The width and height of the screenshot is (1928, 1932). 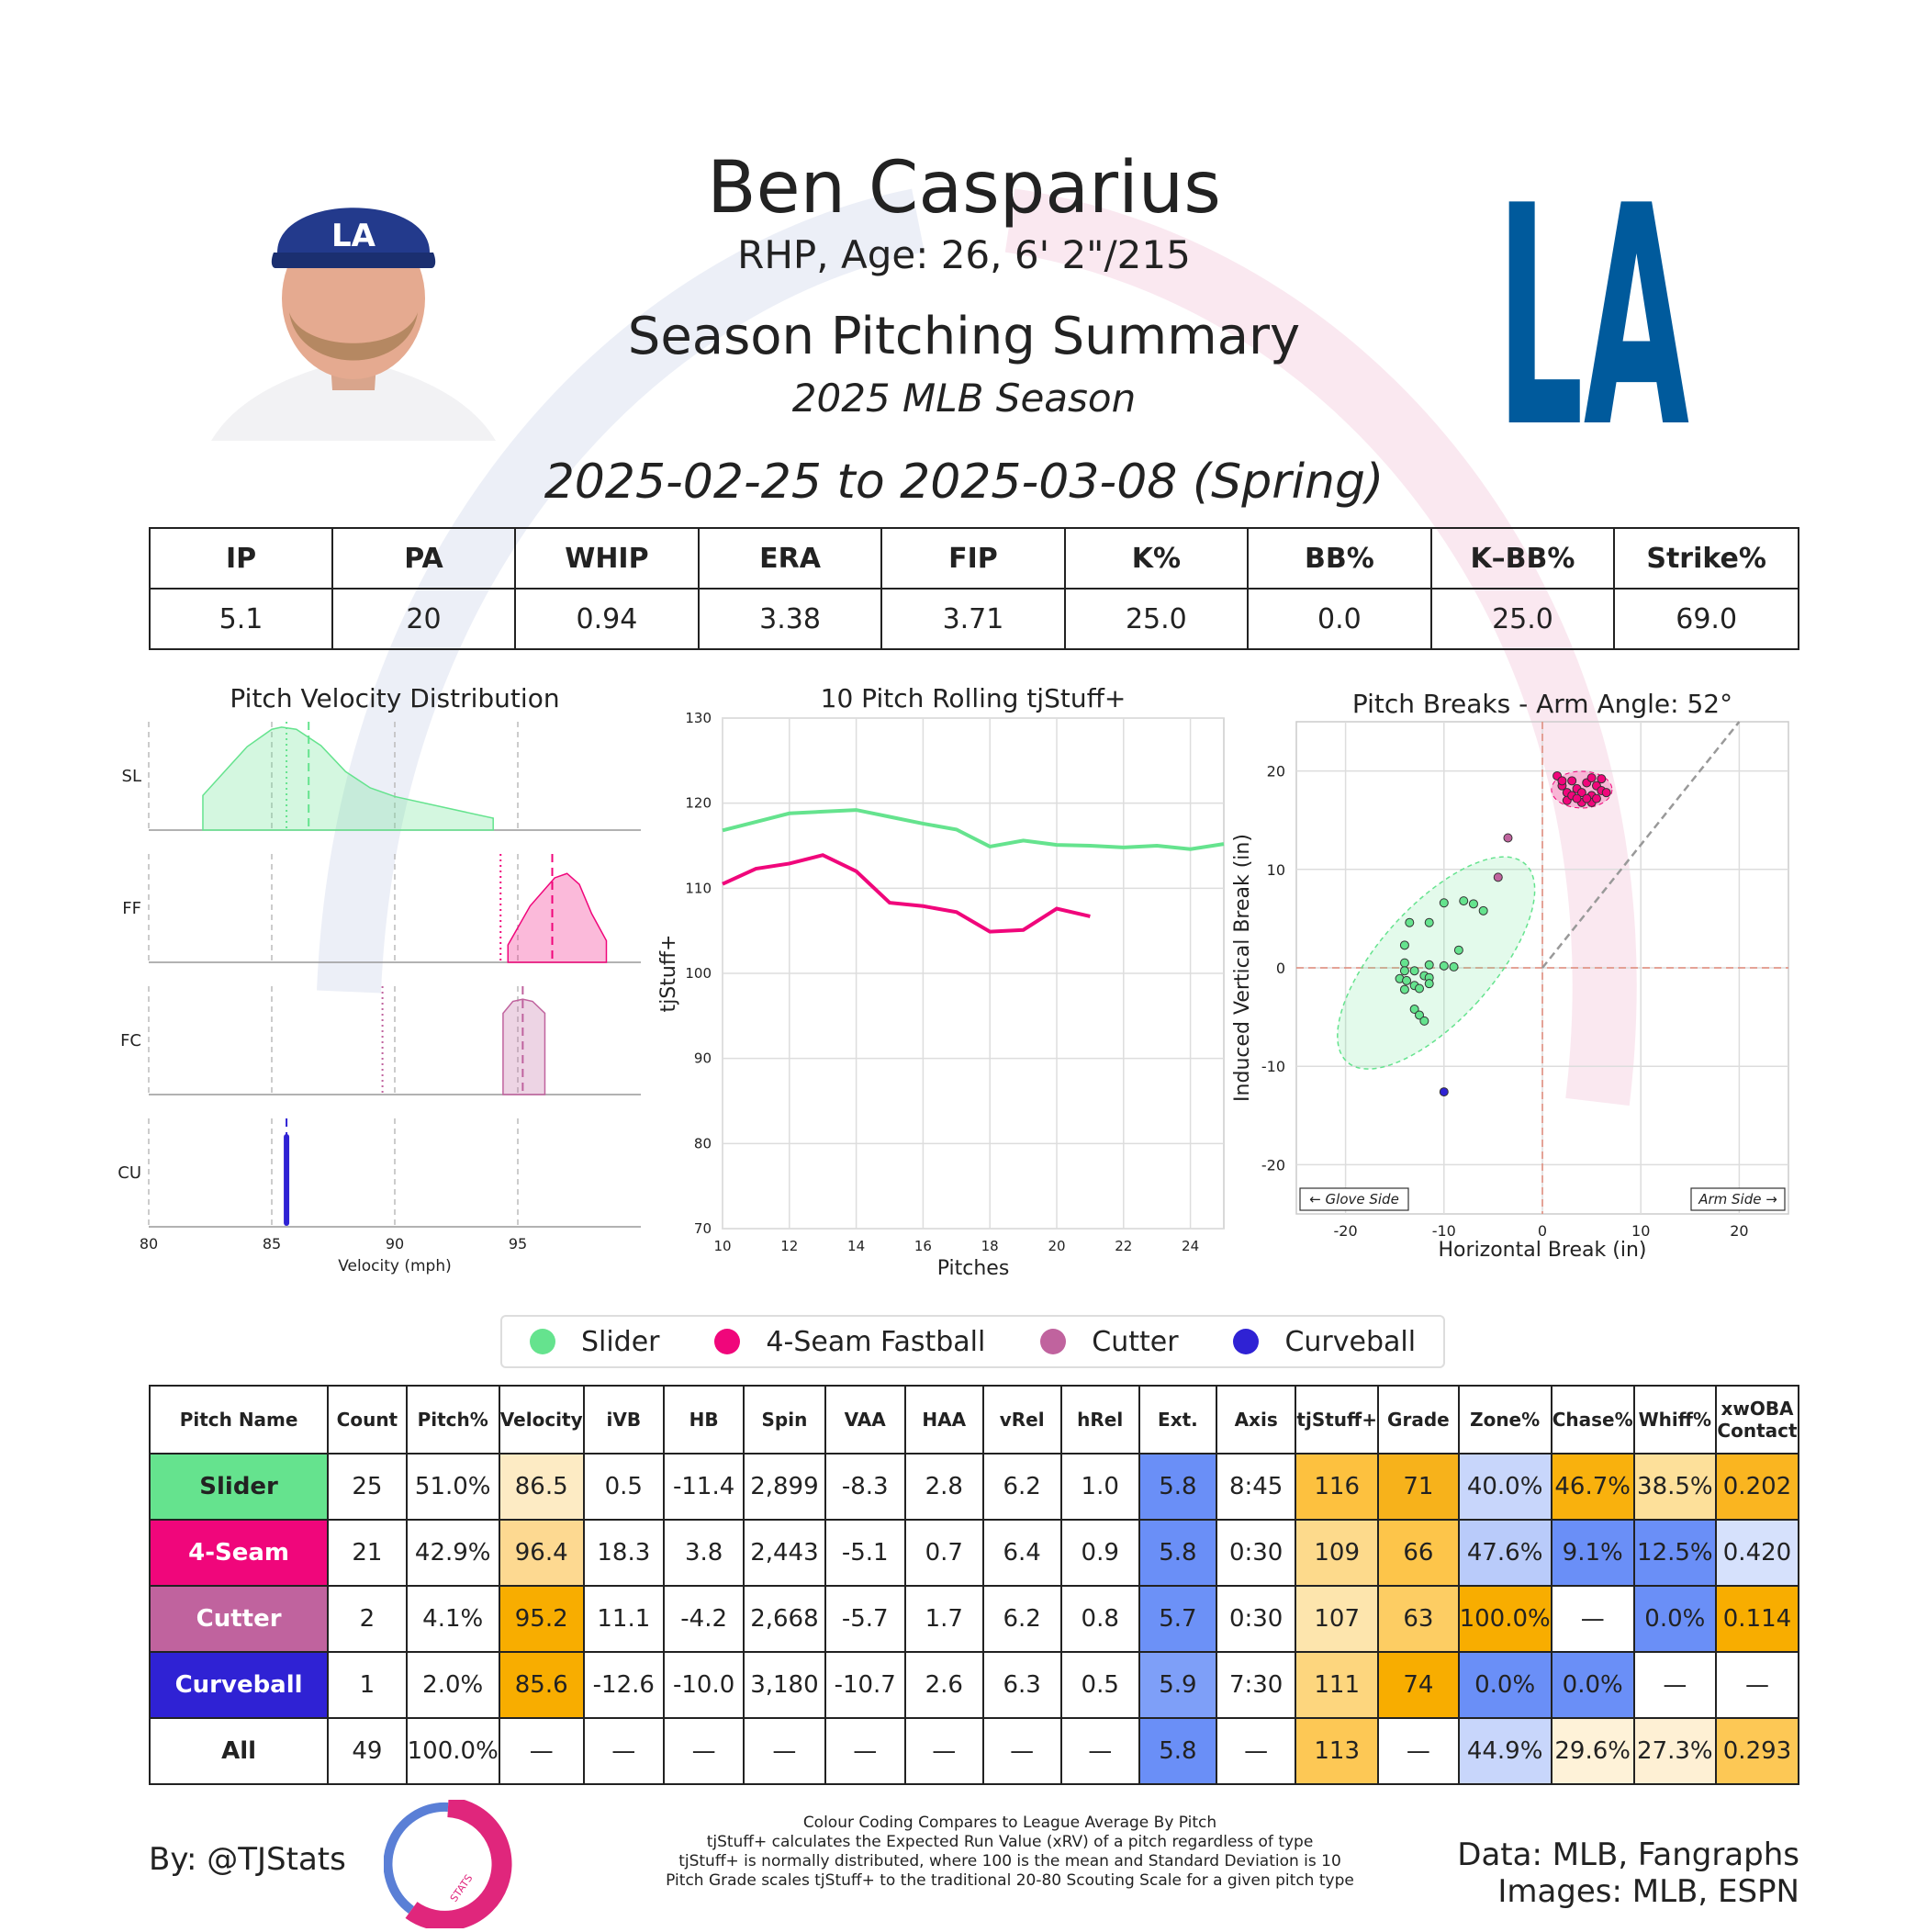 I want to click on x-tick-label: 16, so click(x=923, y=1246).